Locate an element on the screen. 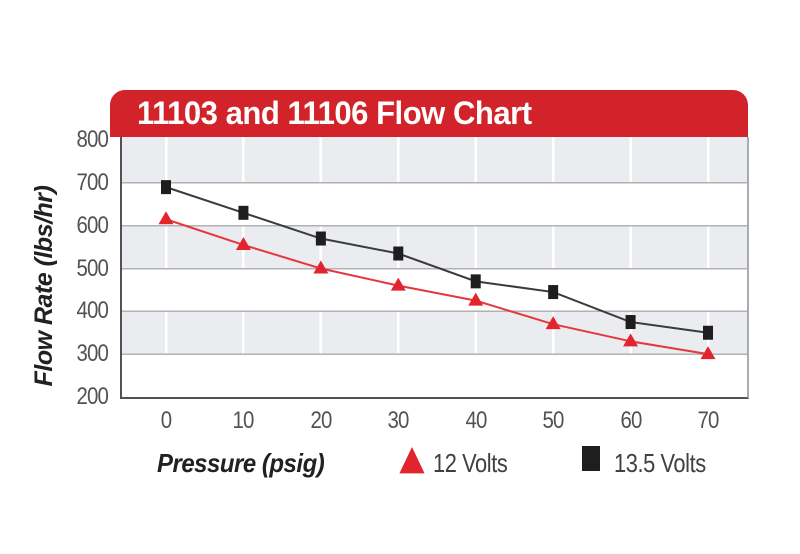  y-tick-label: 200 is located at coordinates (92, 396).